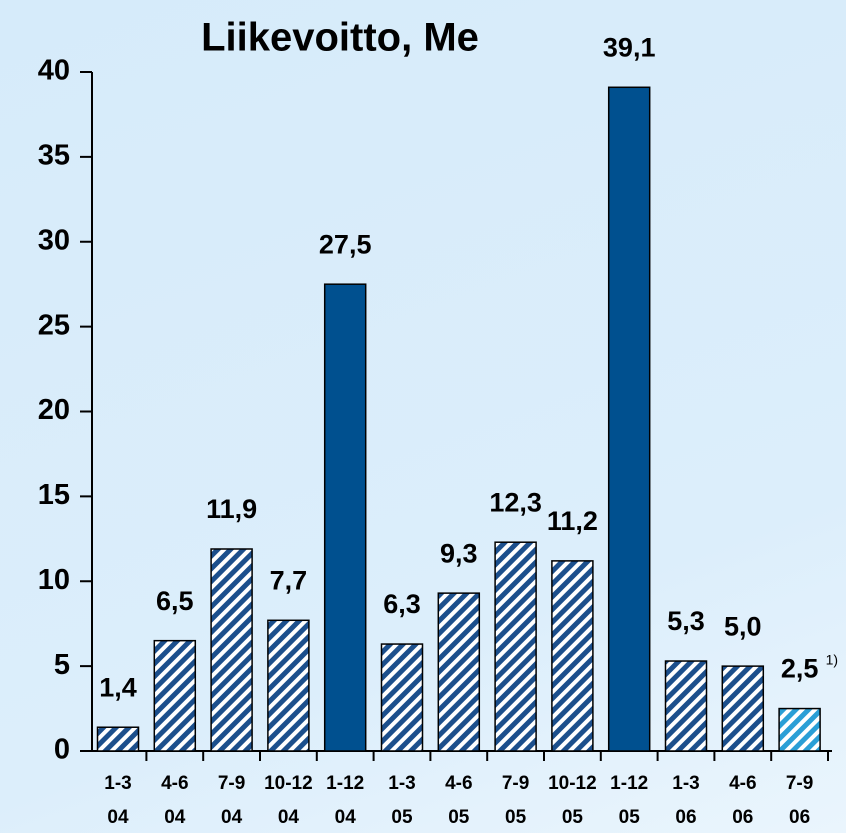  What do you see at coordinates (54, 495) in the screenshot?
I see `y-tick-label: 15` at bounding box center [54, 495].